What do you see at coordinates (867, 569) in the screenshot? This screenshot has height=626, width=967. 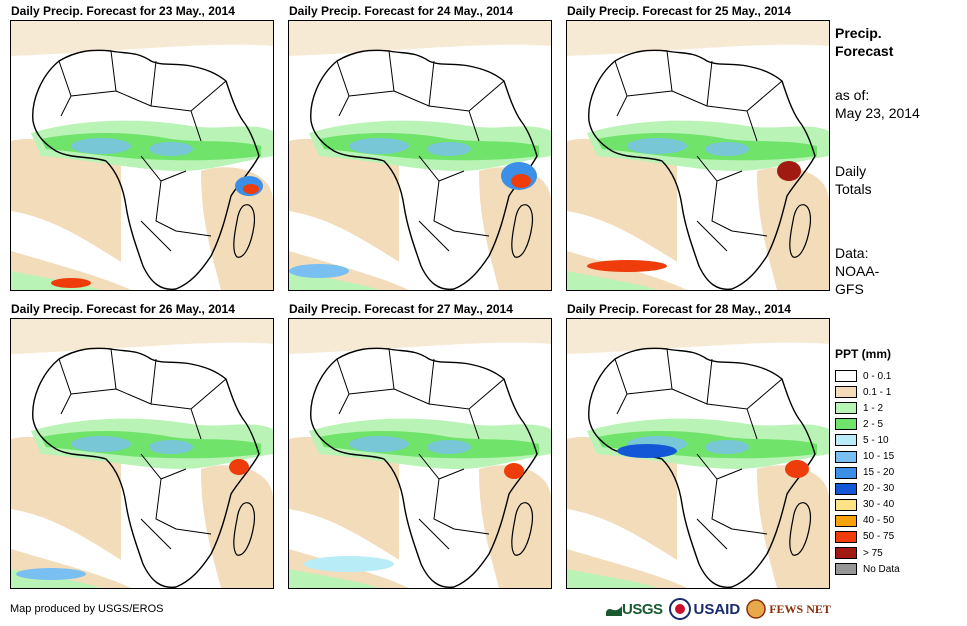 I see `legend-item: No Data` at bounding box center [867, 569].